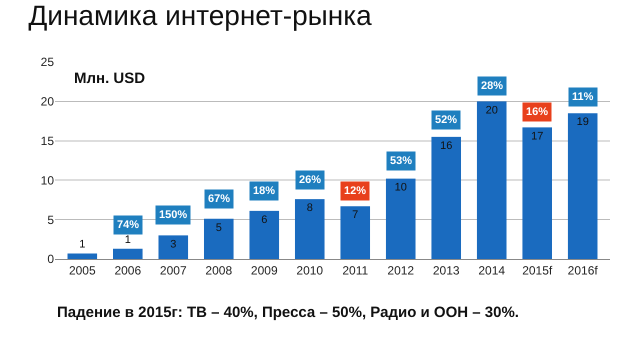 This screenshot has height=354, width=630. Describe the element at coordinates (219, 228) in the screenshot. I see `data-label: 5` at that location.